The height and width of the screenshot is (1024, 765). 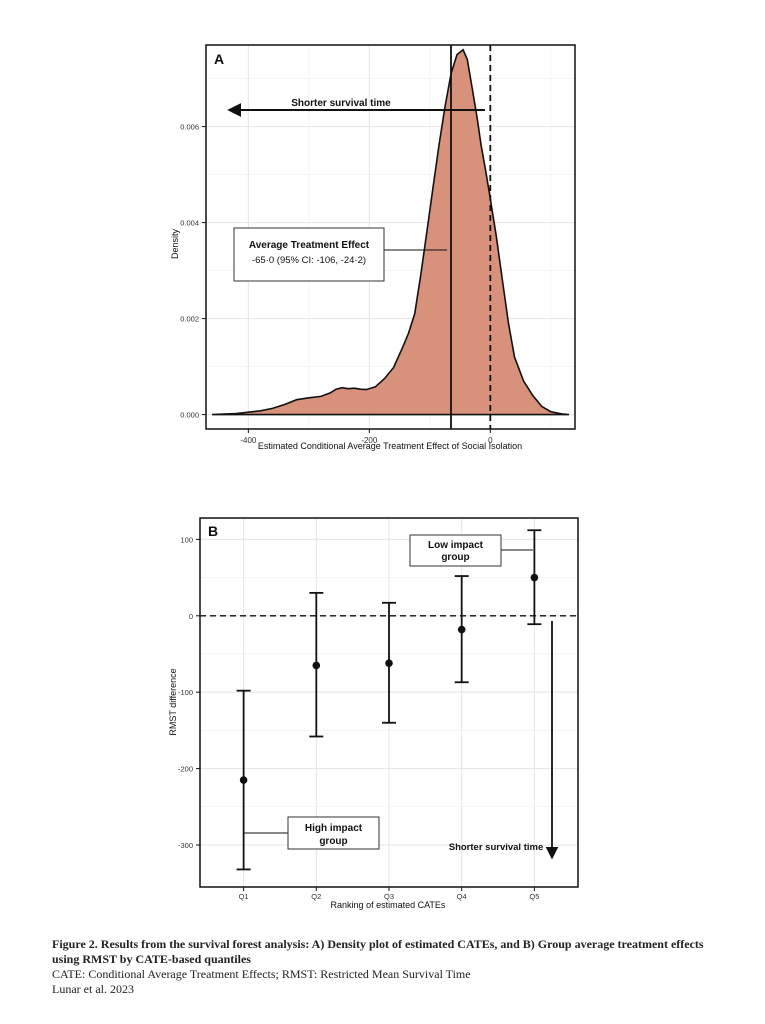 I want to click on low-impact-box, so click(x=455, y=550).